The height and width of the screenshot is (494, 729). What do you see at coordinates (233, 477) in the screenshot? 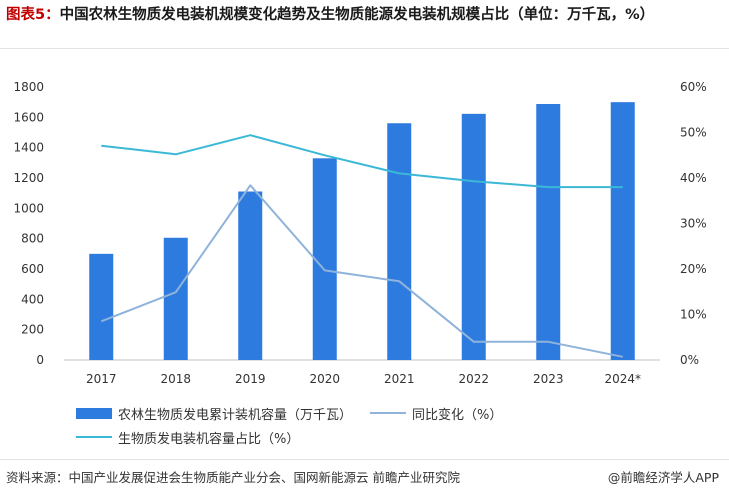
I see `source-note: 资料来源：中国产业发展促进会生物质能产业分会、国网新能源云 前瞻产业研究院` at bounding box center [233, 477].